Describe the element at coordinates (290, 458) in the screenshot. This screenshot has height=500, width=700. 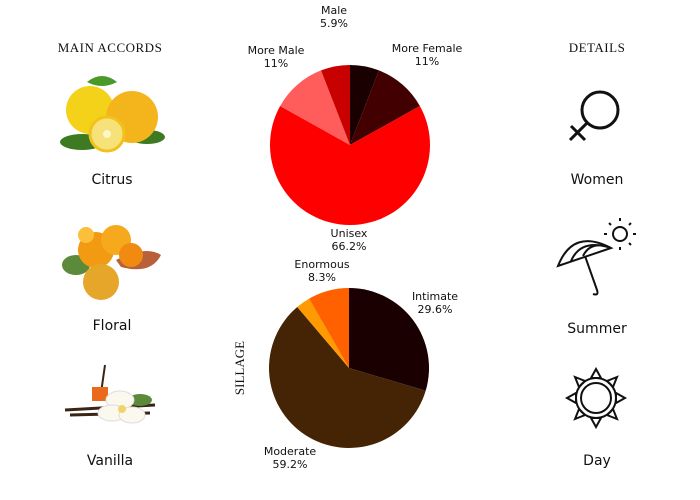
I see `label-moderate: Moderate 59.2%` at that location.